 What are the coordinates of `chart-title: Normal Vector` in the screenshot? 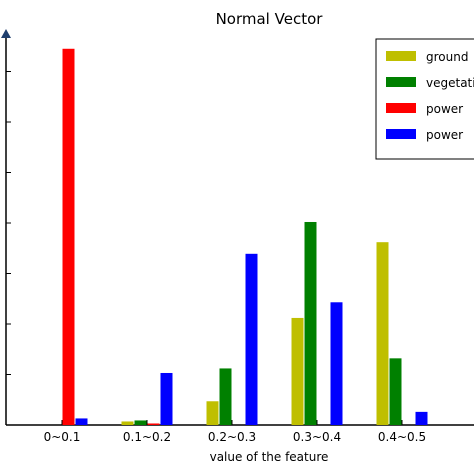 It's located at (270, 19).